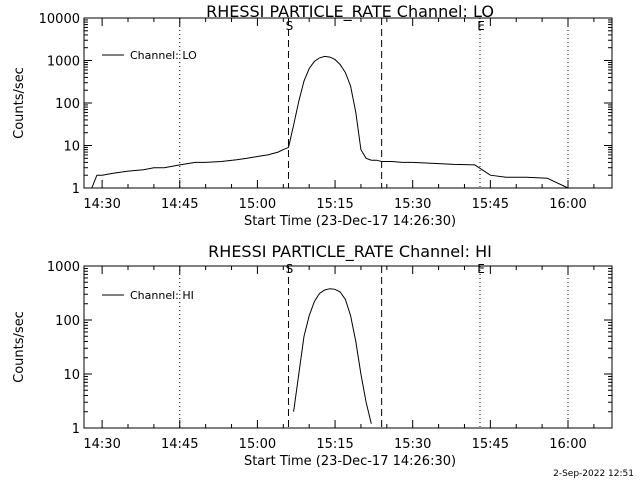  Describe the element at coordinates (59, 19) in the screenshot. I see `y-tick-label: 10000` at that location.